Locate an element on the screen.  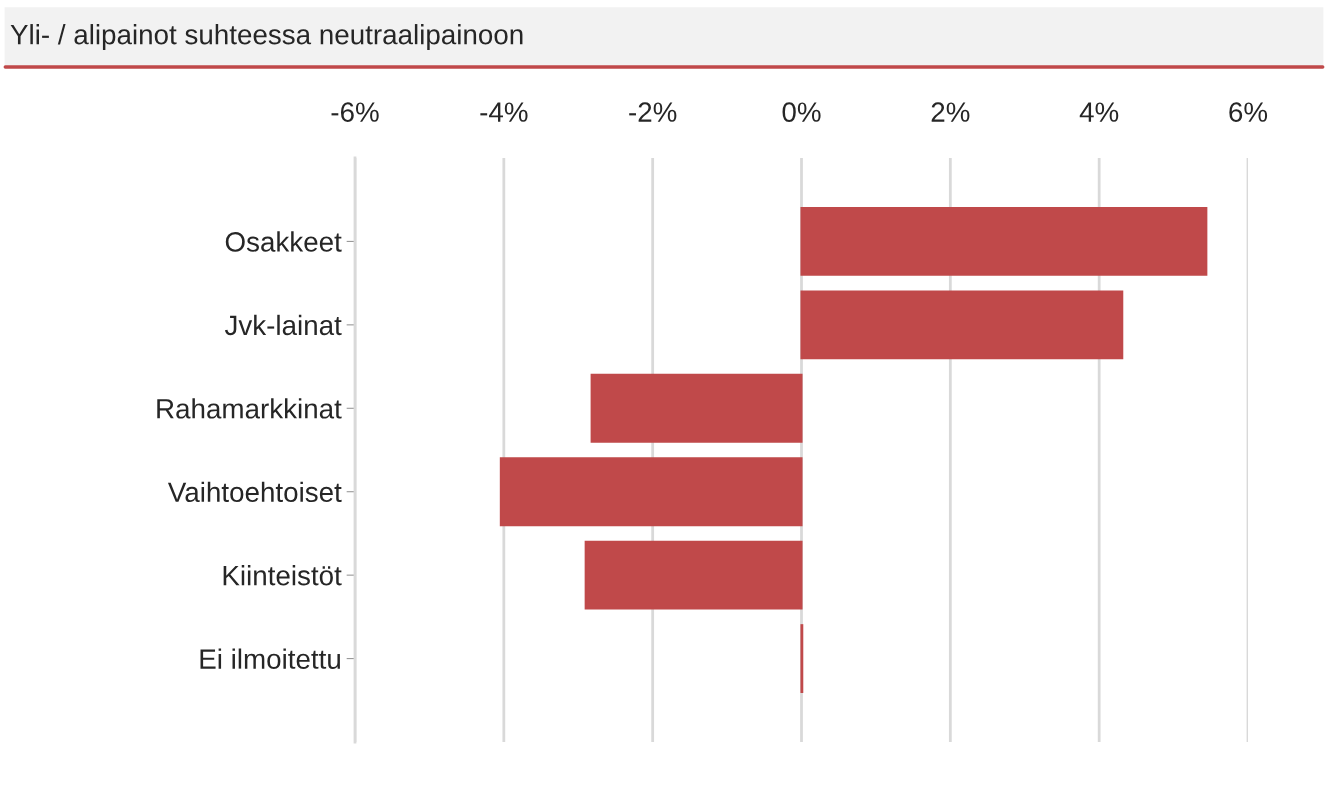
x-tick-label: 6% is located at coordinates (1248, 112).